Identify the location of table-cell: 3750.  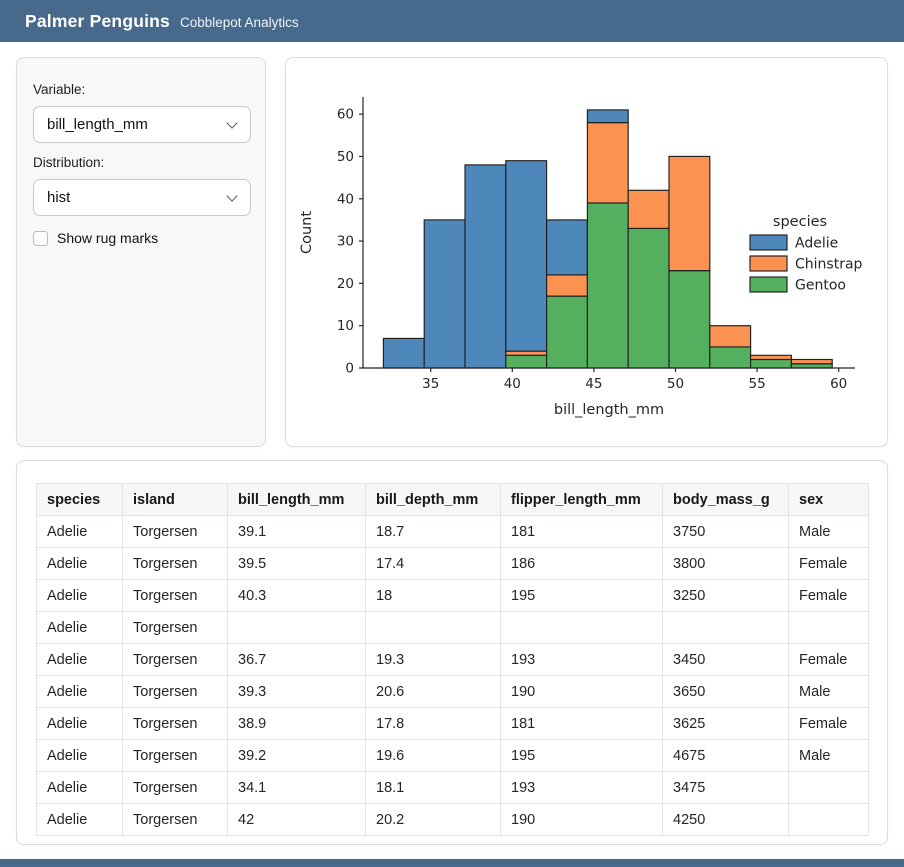
(725, 531).